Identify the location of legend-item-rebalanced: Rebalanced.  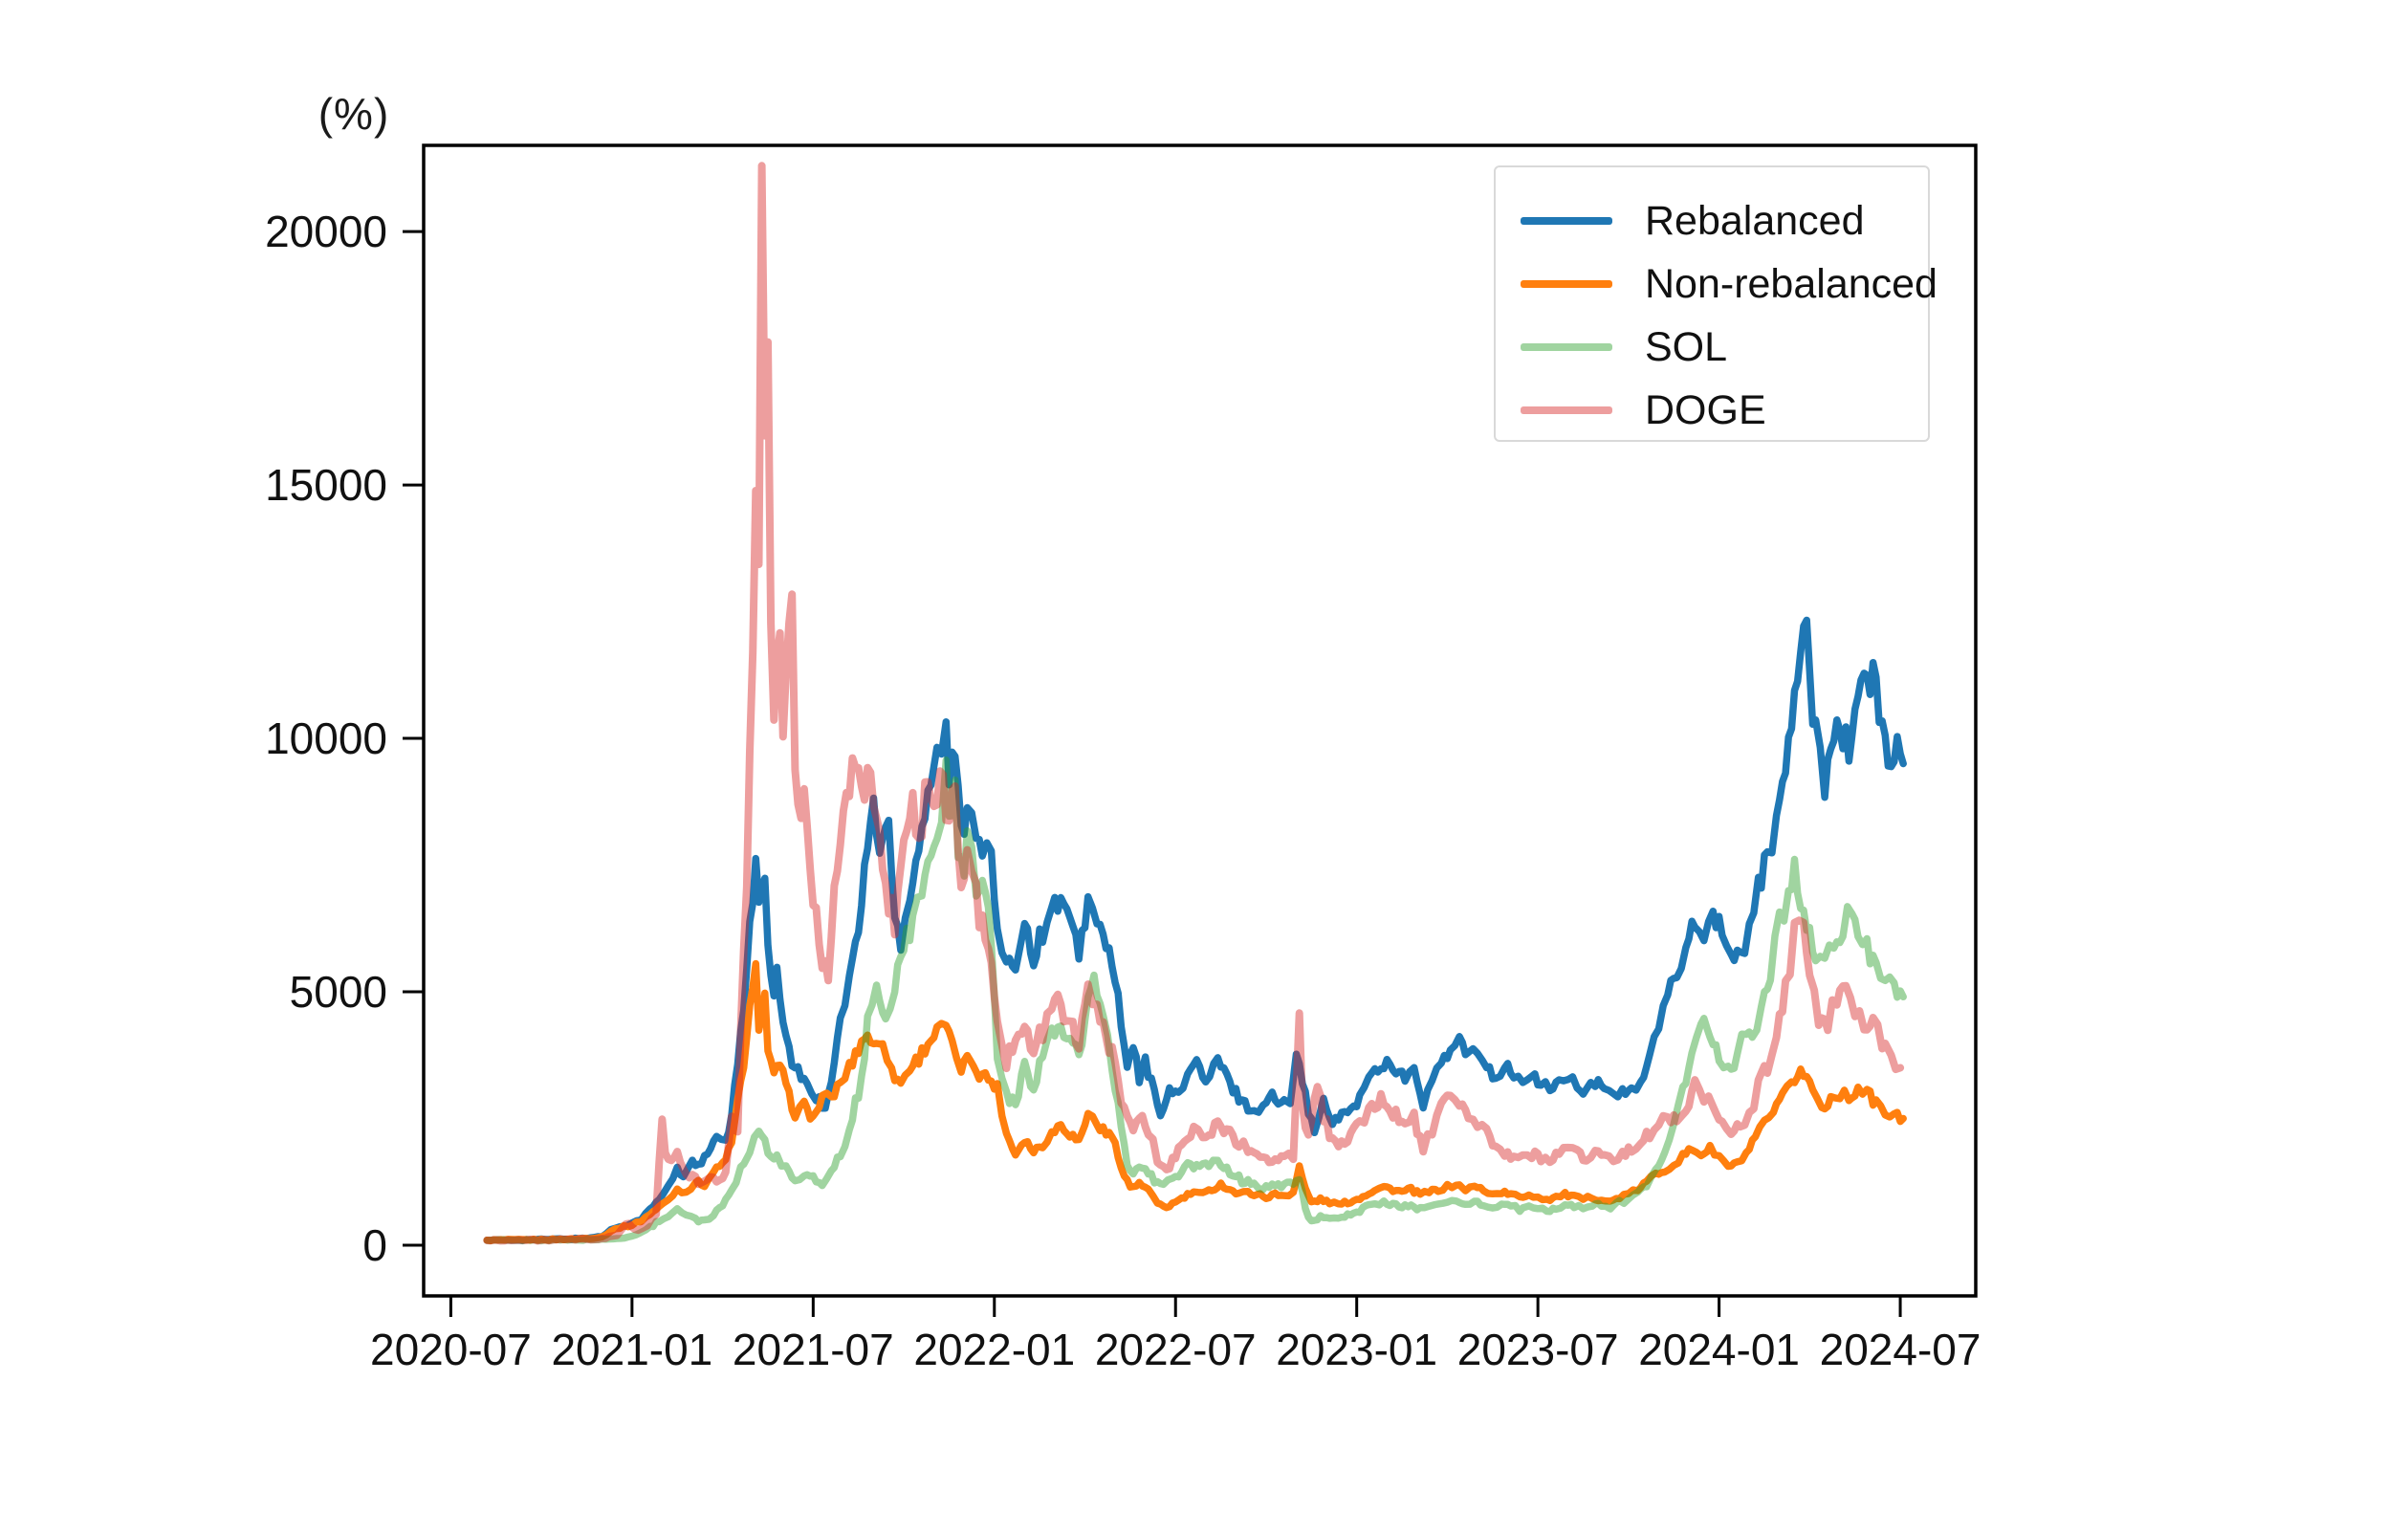
(1725, 221).